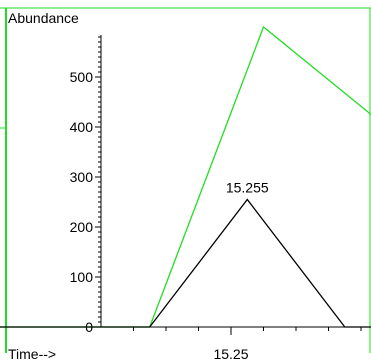  What do you see at coordinates (43, 18) in the screenshot?
I see `y-axis-title: Abundance` at bounding box center [43, 18].